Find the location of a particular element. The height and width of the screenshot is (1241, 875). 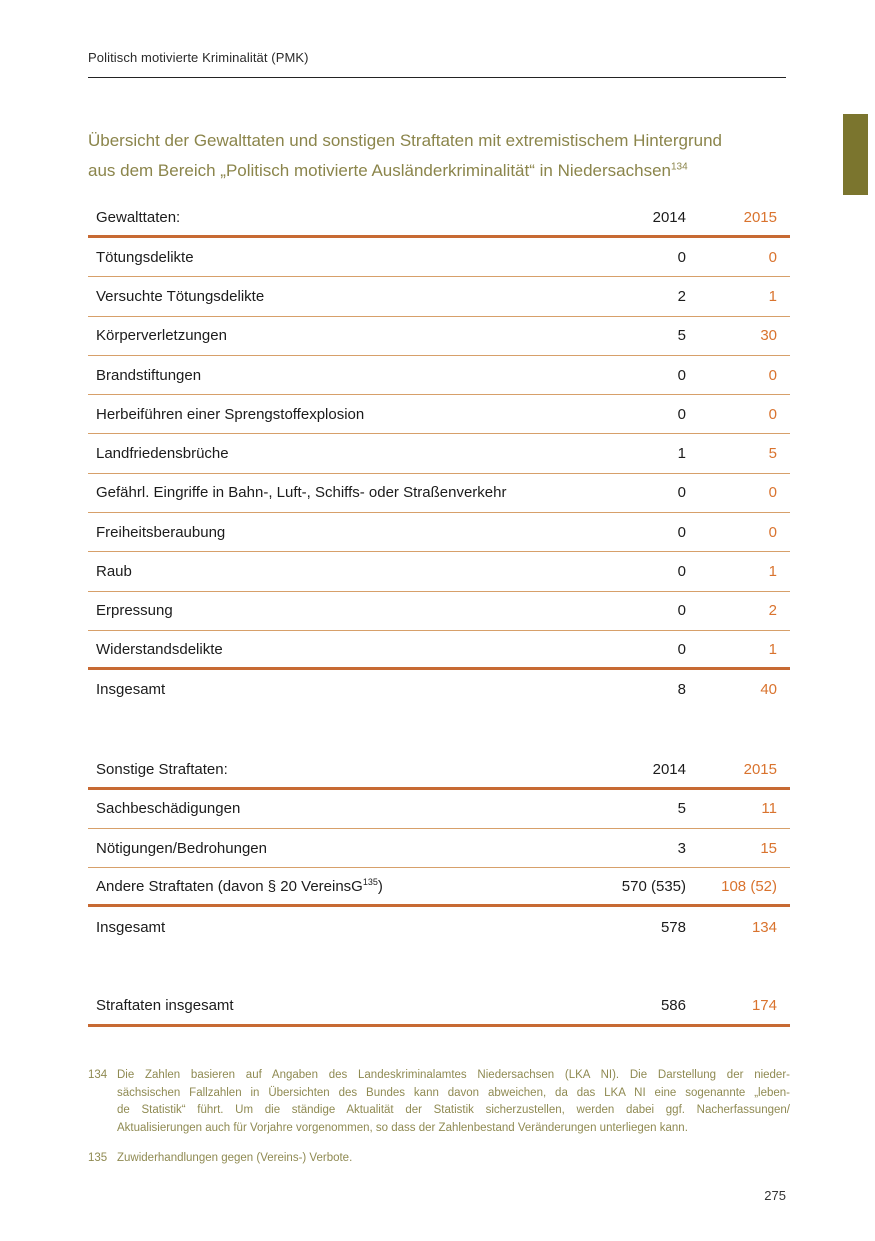

row-label: Nötigungen/Bedrohungen is located at coordinates (181, 848).